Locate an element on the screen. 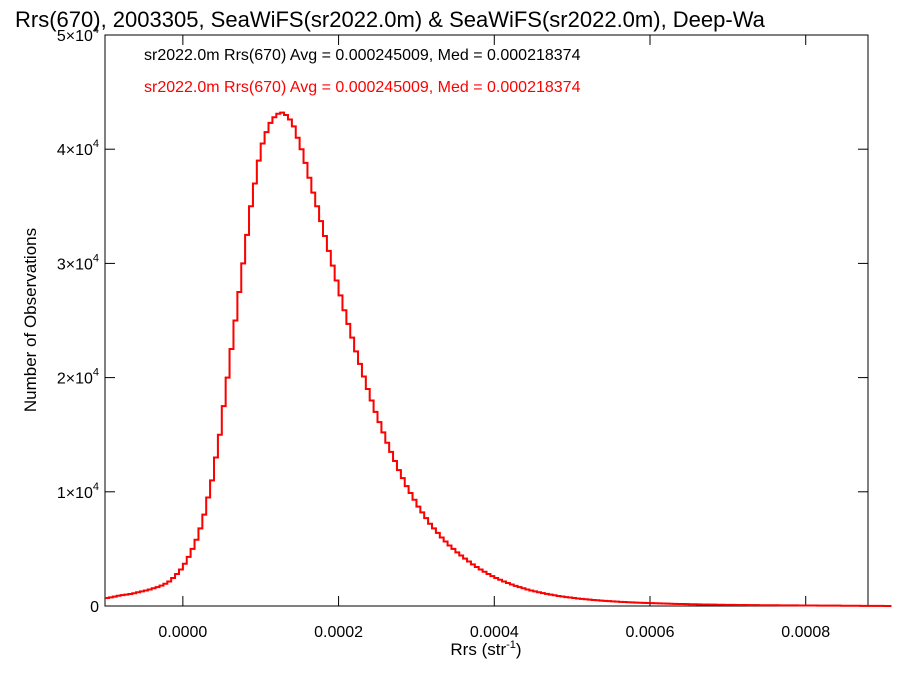 This screenshot has height=675, width=900. x-tick-label: 0.0002 is located at coordinates (338, 632).